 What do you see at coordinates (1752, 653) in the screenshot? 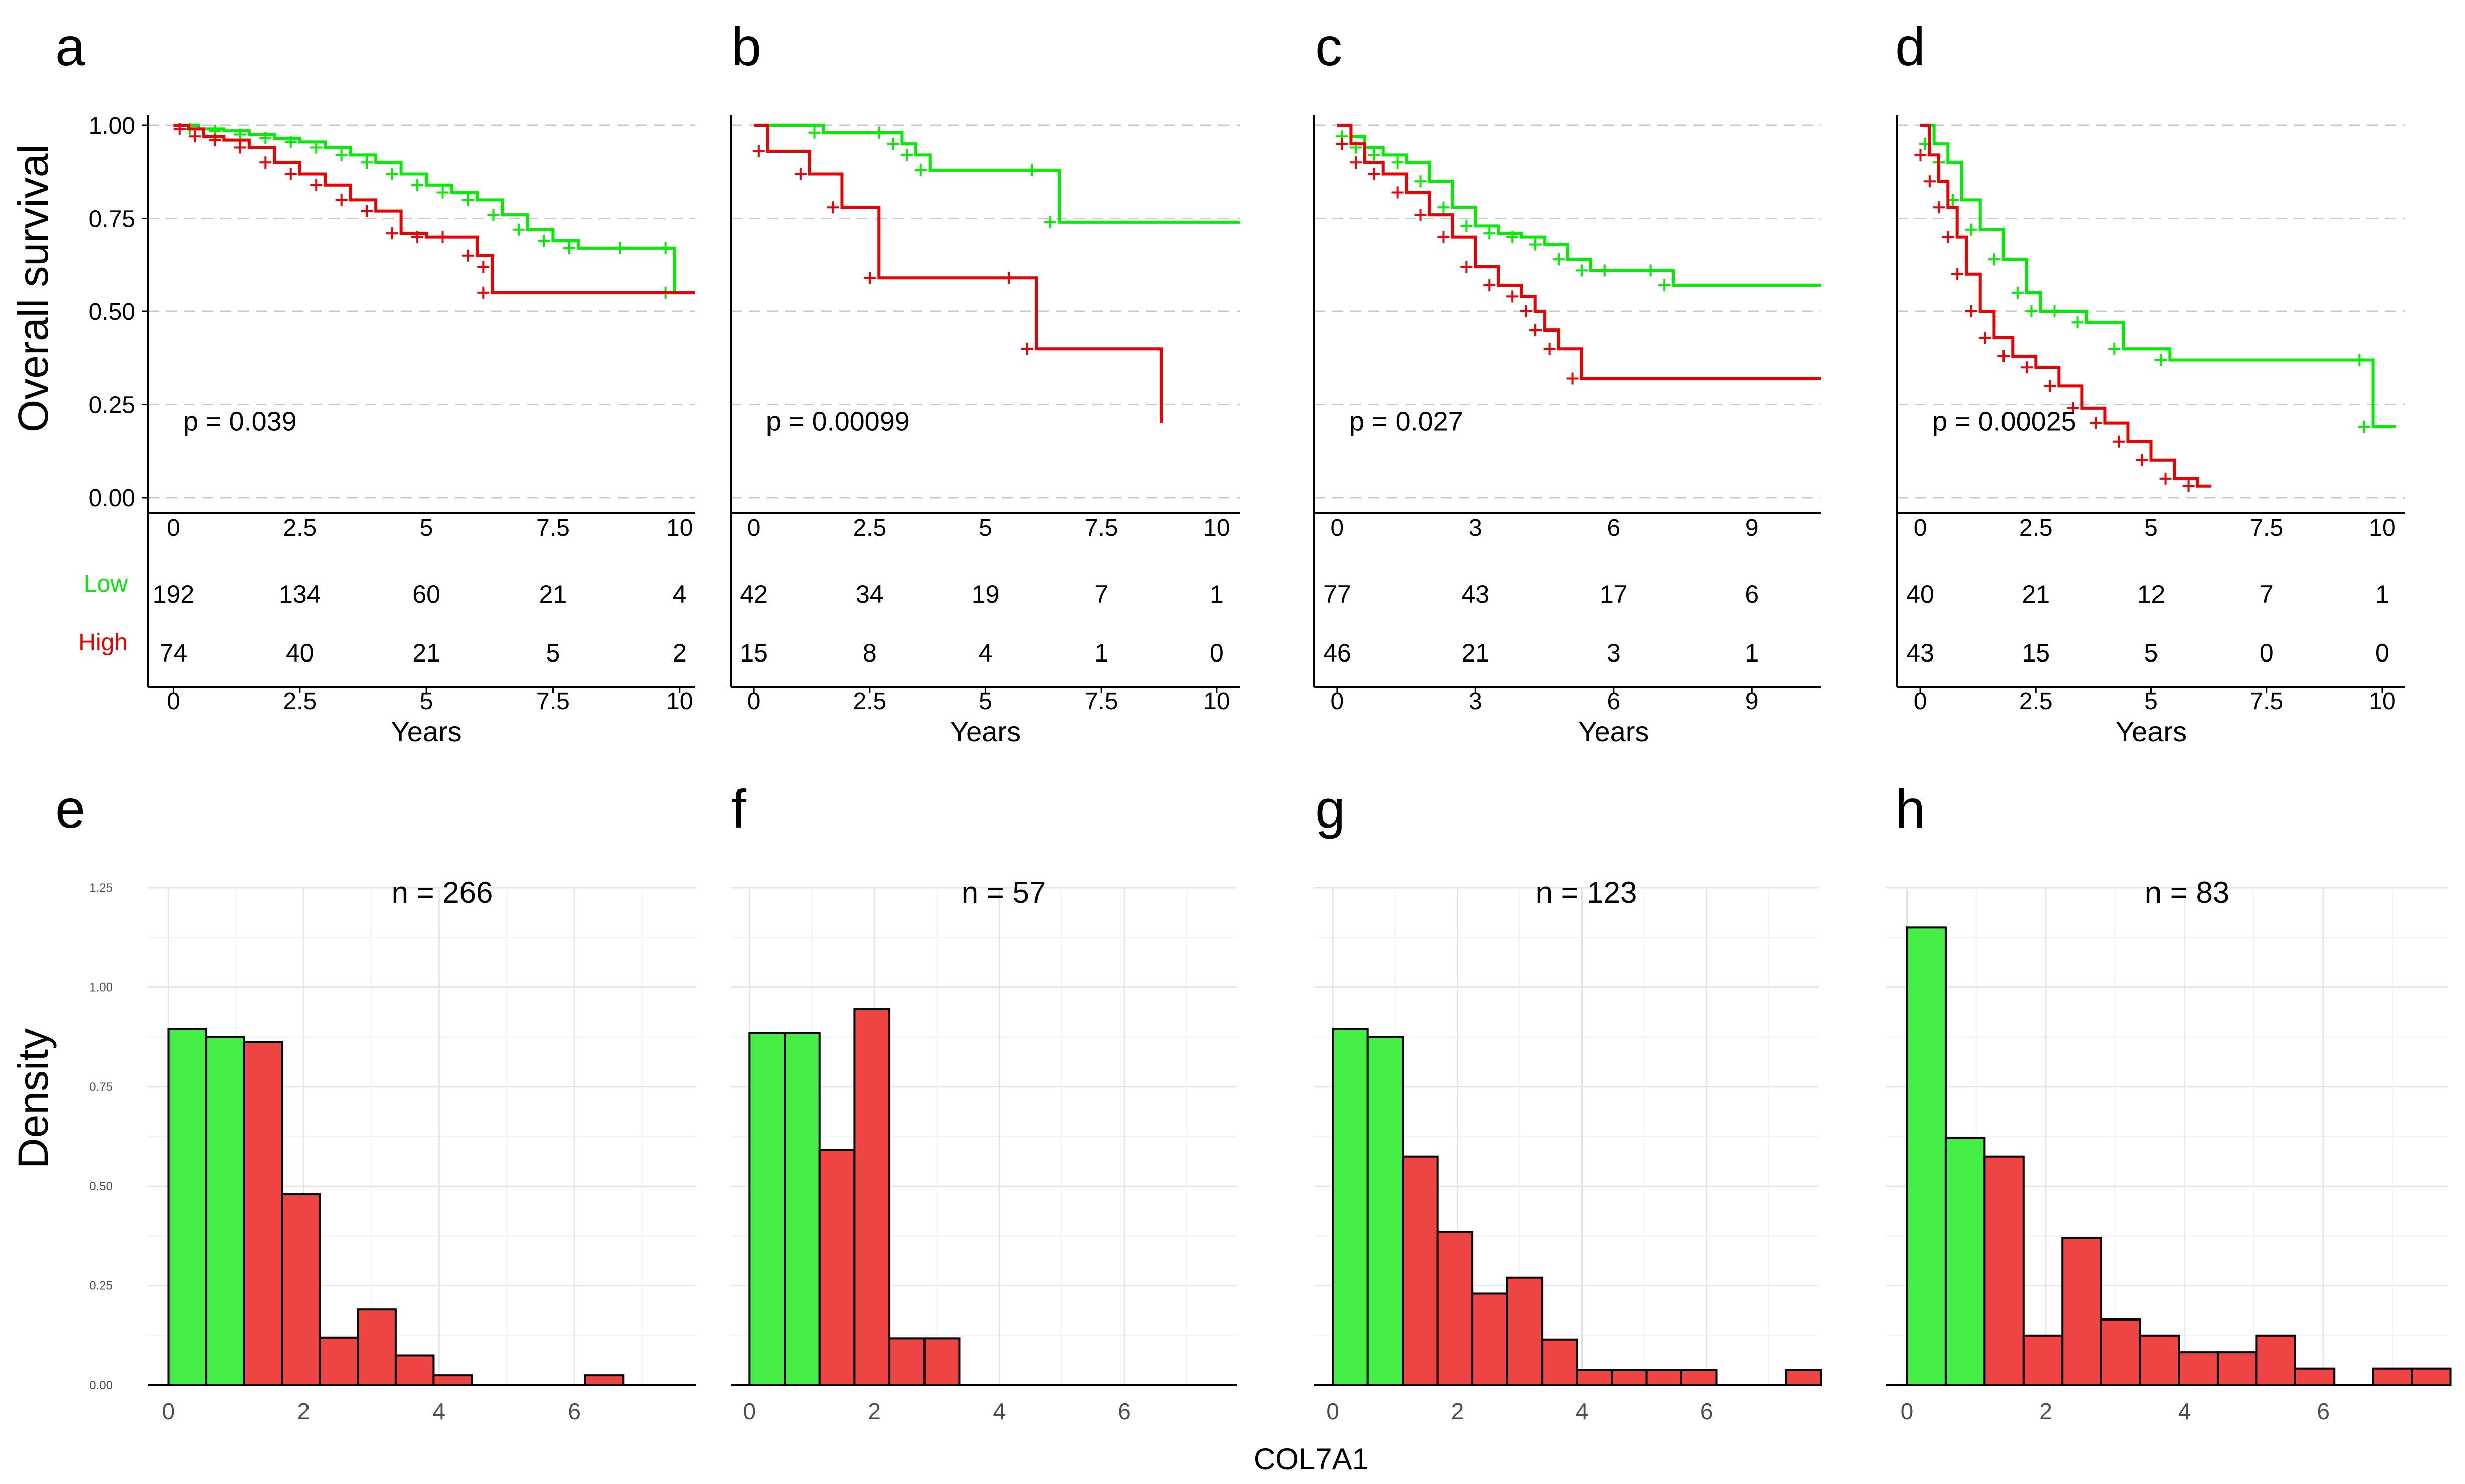
I see `risk-count-high: 1` at bounding box center [1752, 653].